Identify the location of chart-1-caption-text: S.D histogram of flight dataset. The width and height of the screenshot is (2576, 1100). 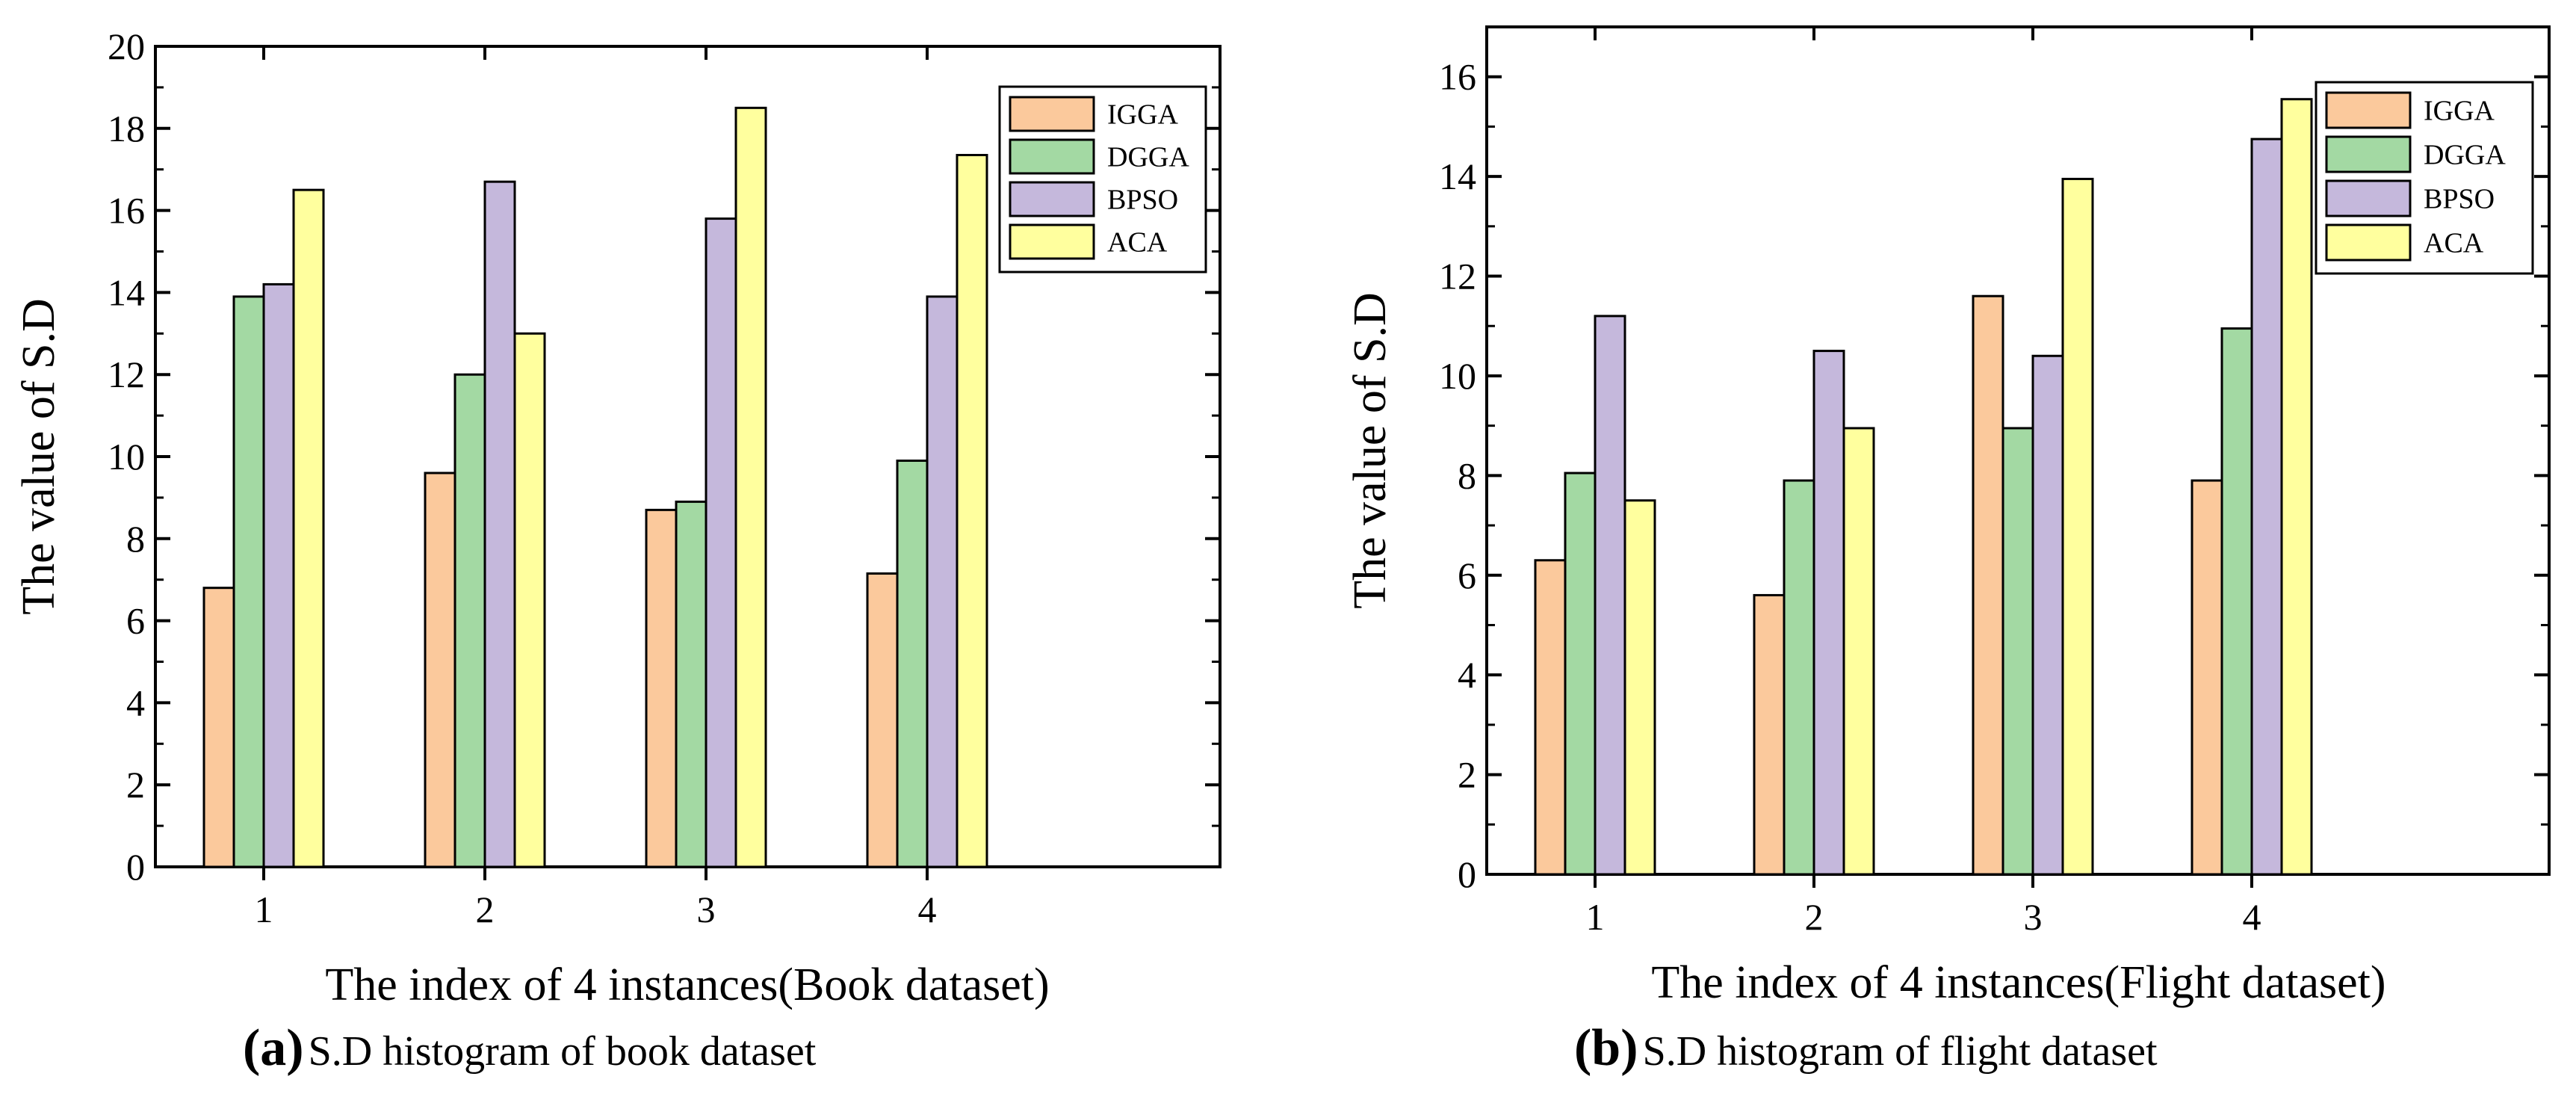
(1900, 1051).